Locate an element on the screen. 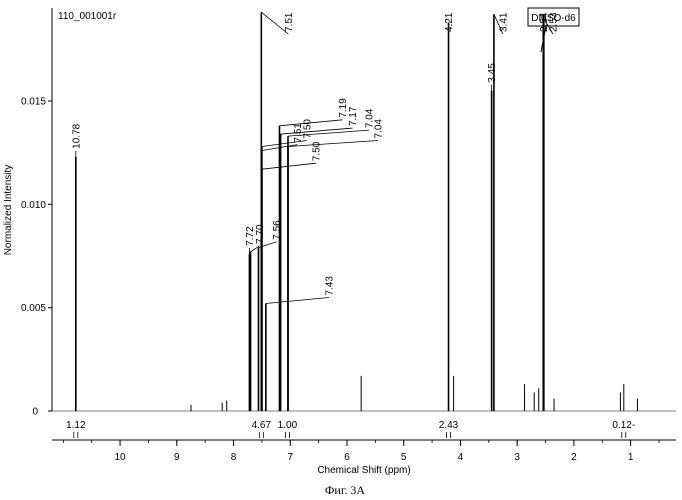 The image size is (682, 500). y-tick-label: 0.005 is located at coordinates (33, 308).